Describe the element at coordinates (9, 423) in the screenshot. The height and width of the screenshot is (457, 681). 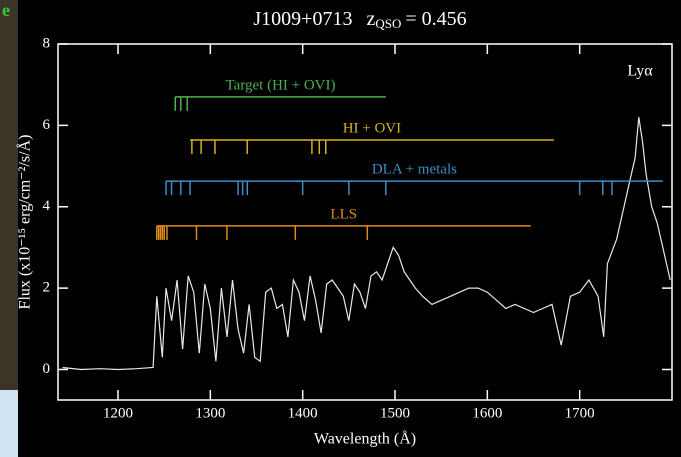
I see `side-panel` at that location.